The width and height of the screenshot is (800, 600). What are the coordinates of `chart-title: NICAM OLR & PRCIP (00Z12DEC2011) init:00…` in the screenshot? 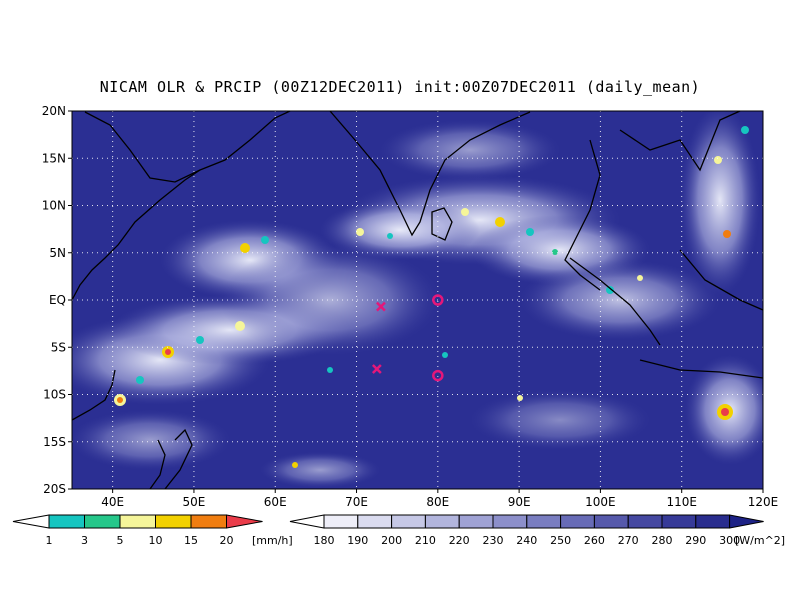 It's located at (400, 87).